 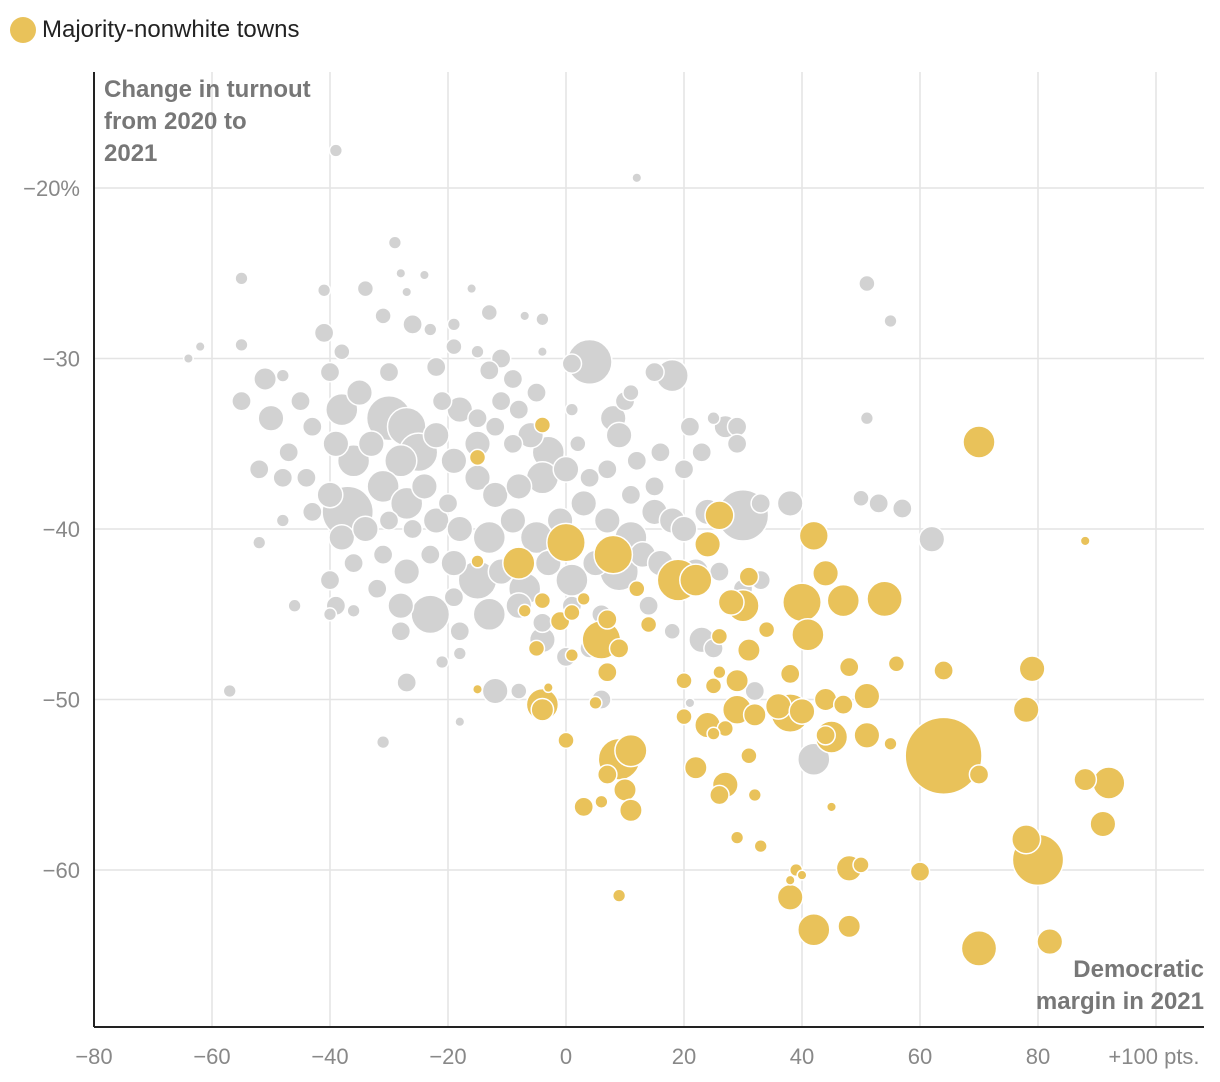 I want to click on y-tick-label: −60, so click(x=61, y=870).